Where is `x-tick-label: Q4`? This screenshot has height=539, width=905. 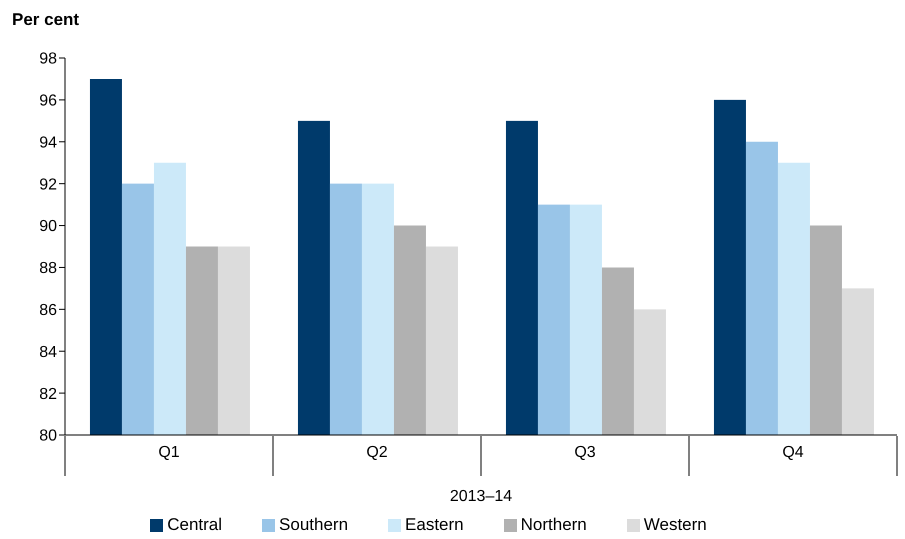
x-tick-label: Q4 is located at coordinates (793, 452).